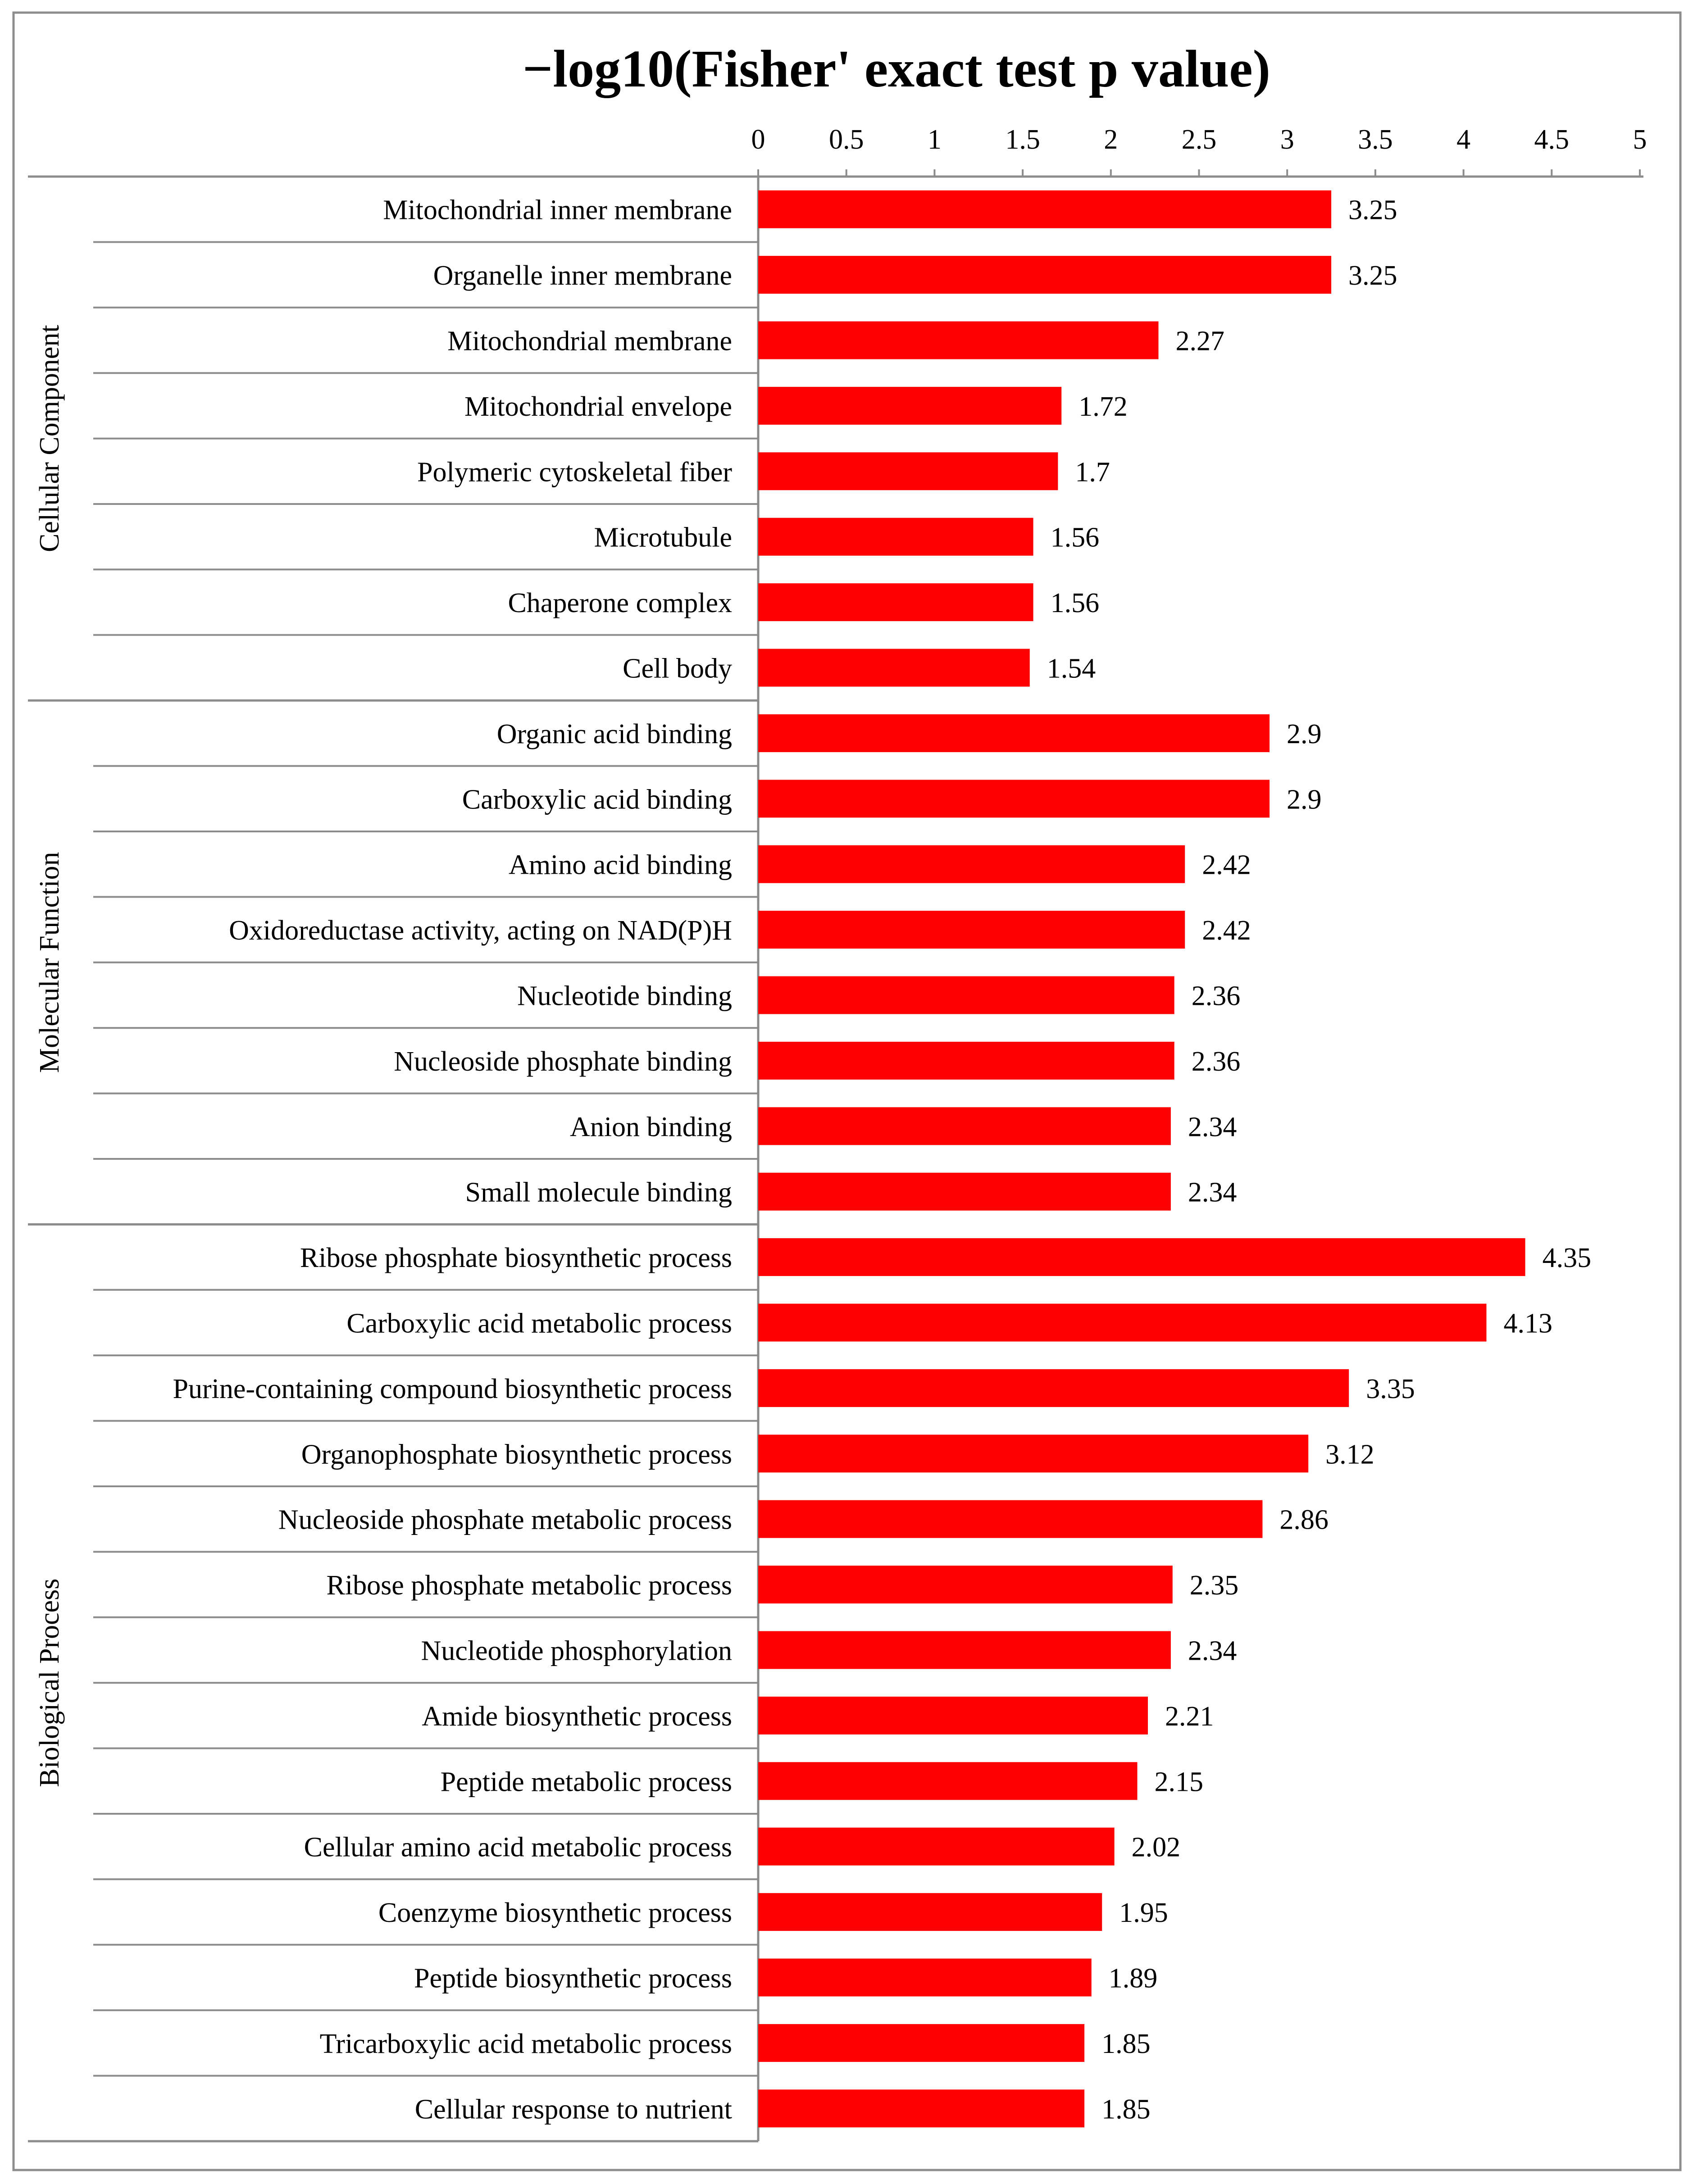  What do you see at coordinates (539, 1324) in the screenshot?
I see `category-label: Carboxylic acid metabolic process` at bounding box center [539, 1324].